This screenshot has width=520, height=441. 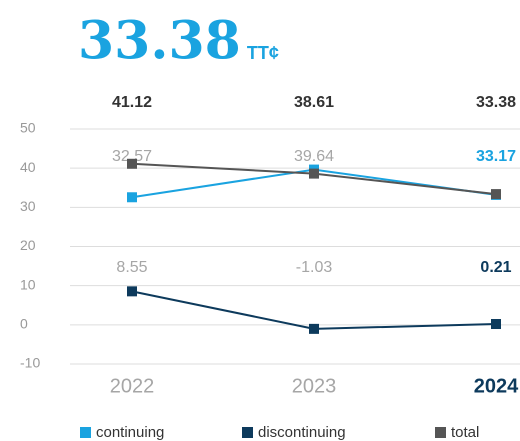 I want to click on series-line, so click(x=314, y=310).